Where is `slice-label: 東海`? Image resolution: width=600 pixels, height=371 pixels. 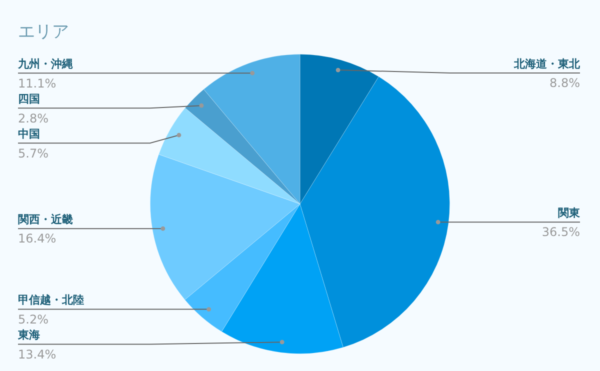
slice-label: 東海 is located at coordinates (28, 335).